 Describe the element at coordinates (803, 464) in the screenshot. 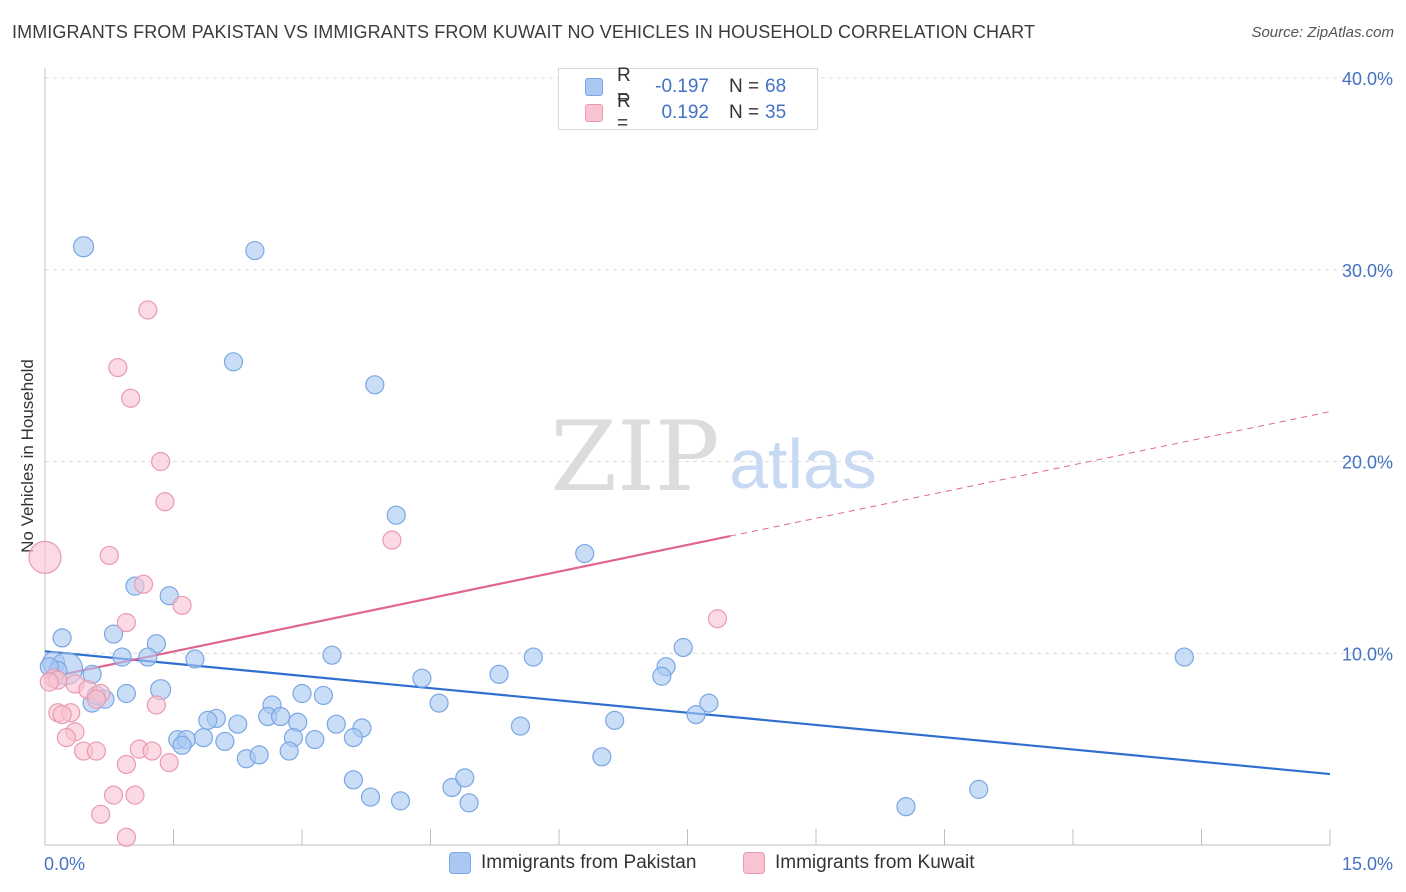

I see `watermark-atlas: atlas` at that location.